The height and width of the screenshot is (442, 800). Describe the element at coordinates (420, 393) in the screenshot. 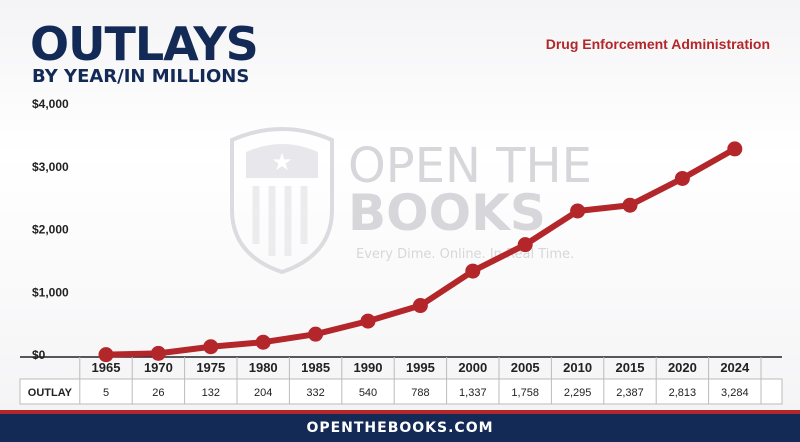

I see `table-cell: 788` at that location.